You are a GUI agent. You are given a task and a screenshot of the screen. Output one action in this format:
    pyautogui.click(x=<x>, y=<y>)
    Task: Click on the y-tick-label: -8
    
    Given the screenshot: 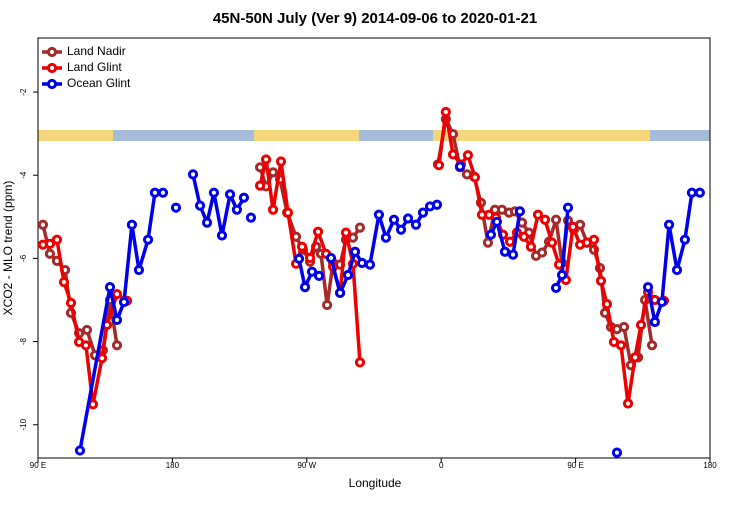 What is the action you would take?
    pyautogui.click(x=23, y=341)
    